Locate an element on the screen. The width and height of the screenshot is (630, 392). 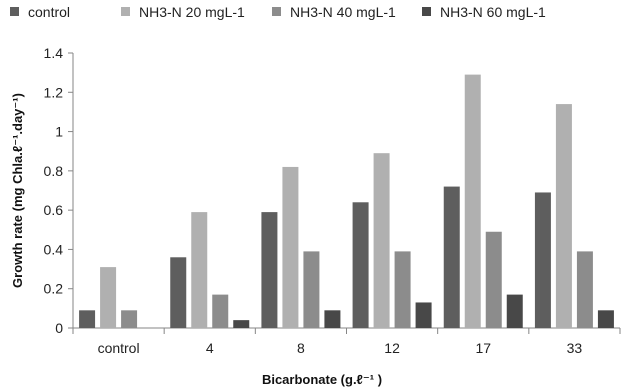
y-tick-label: 0.8 is located at coordinates (54, 171).